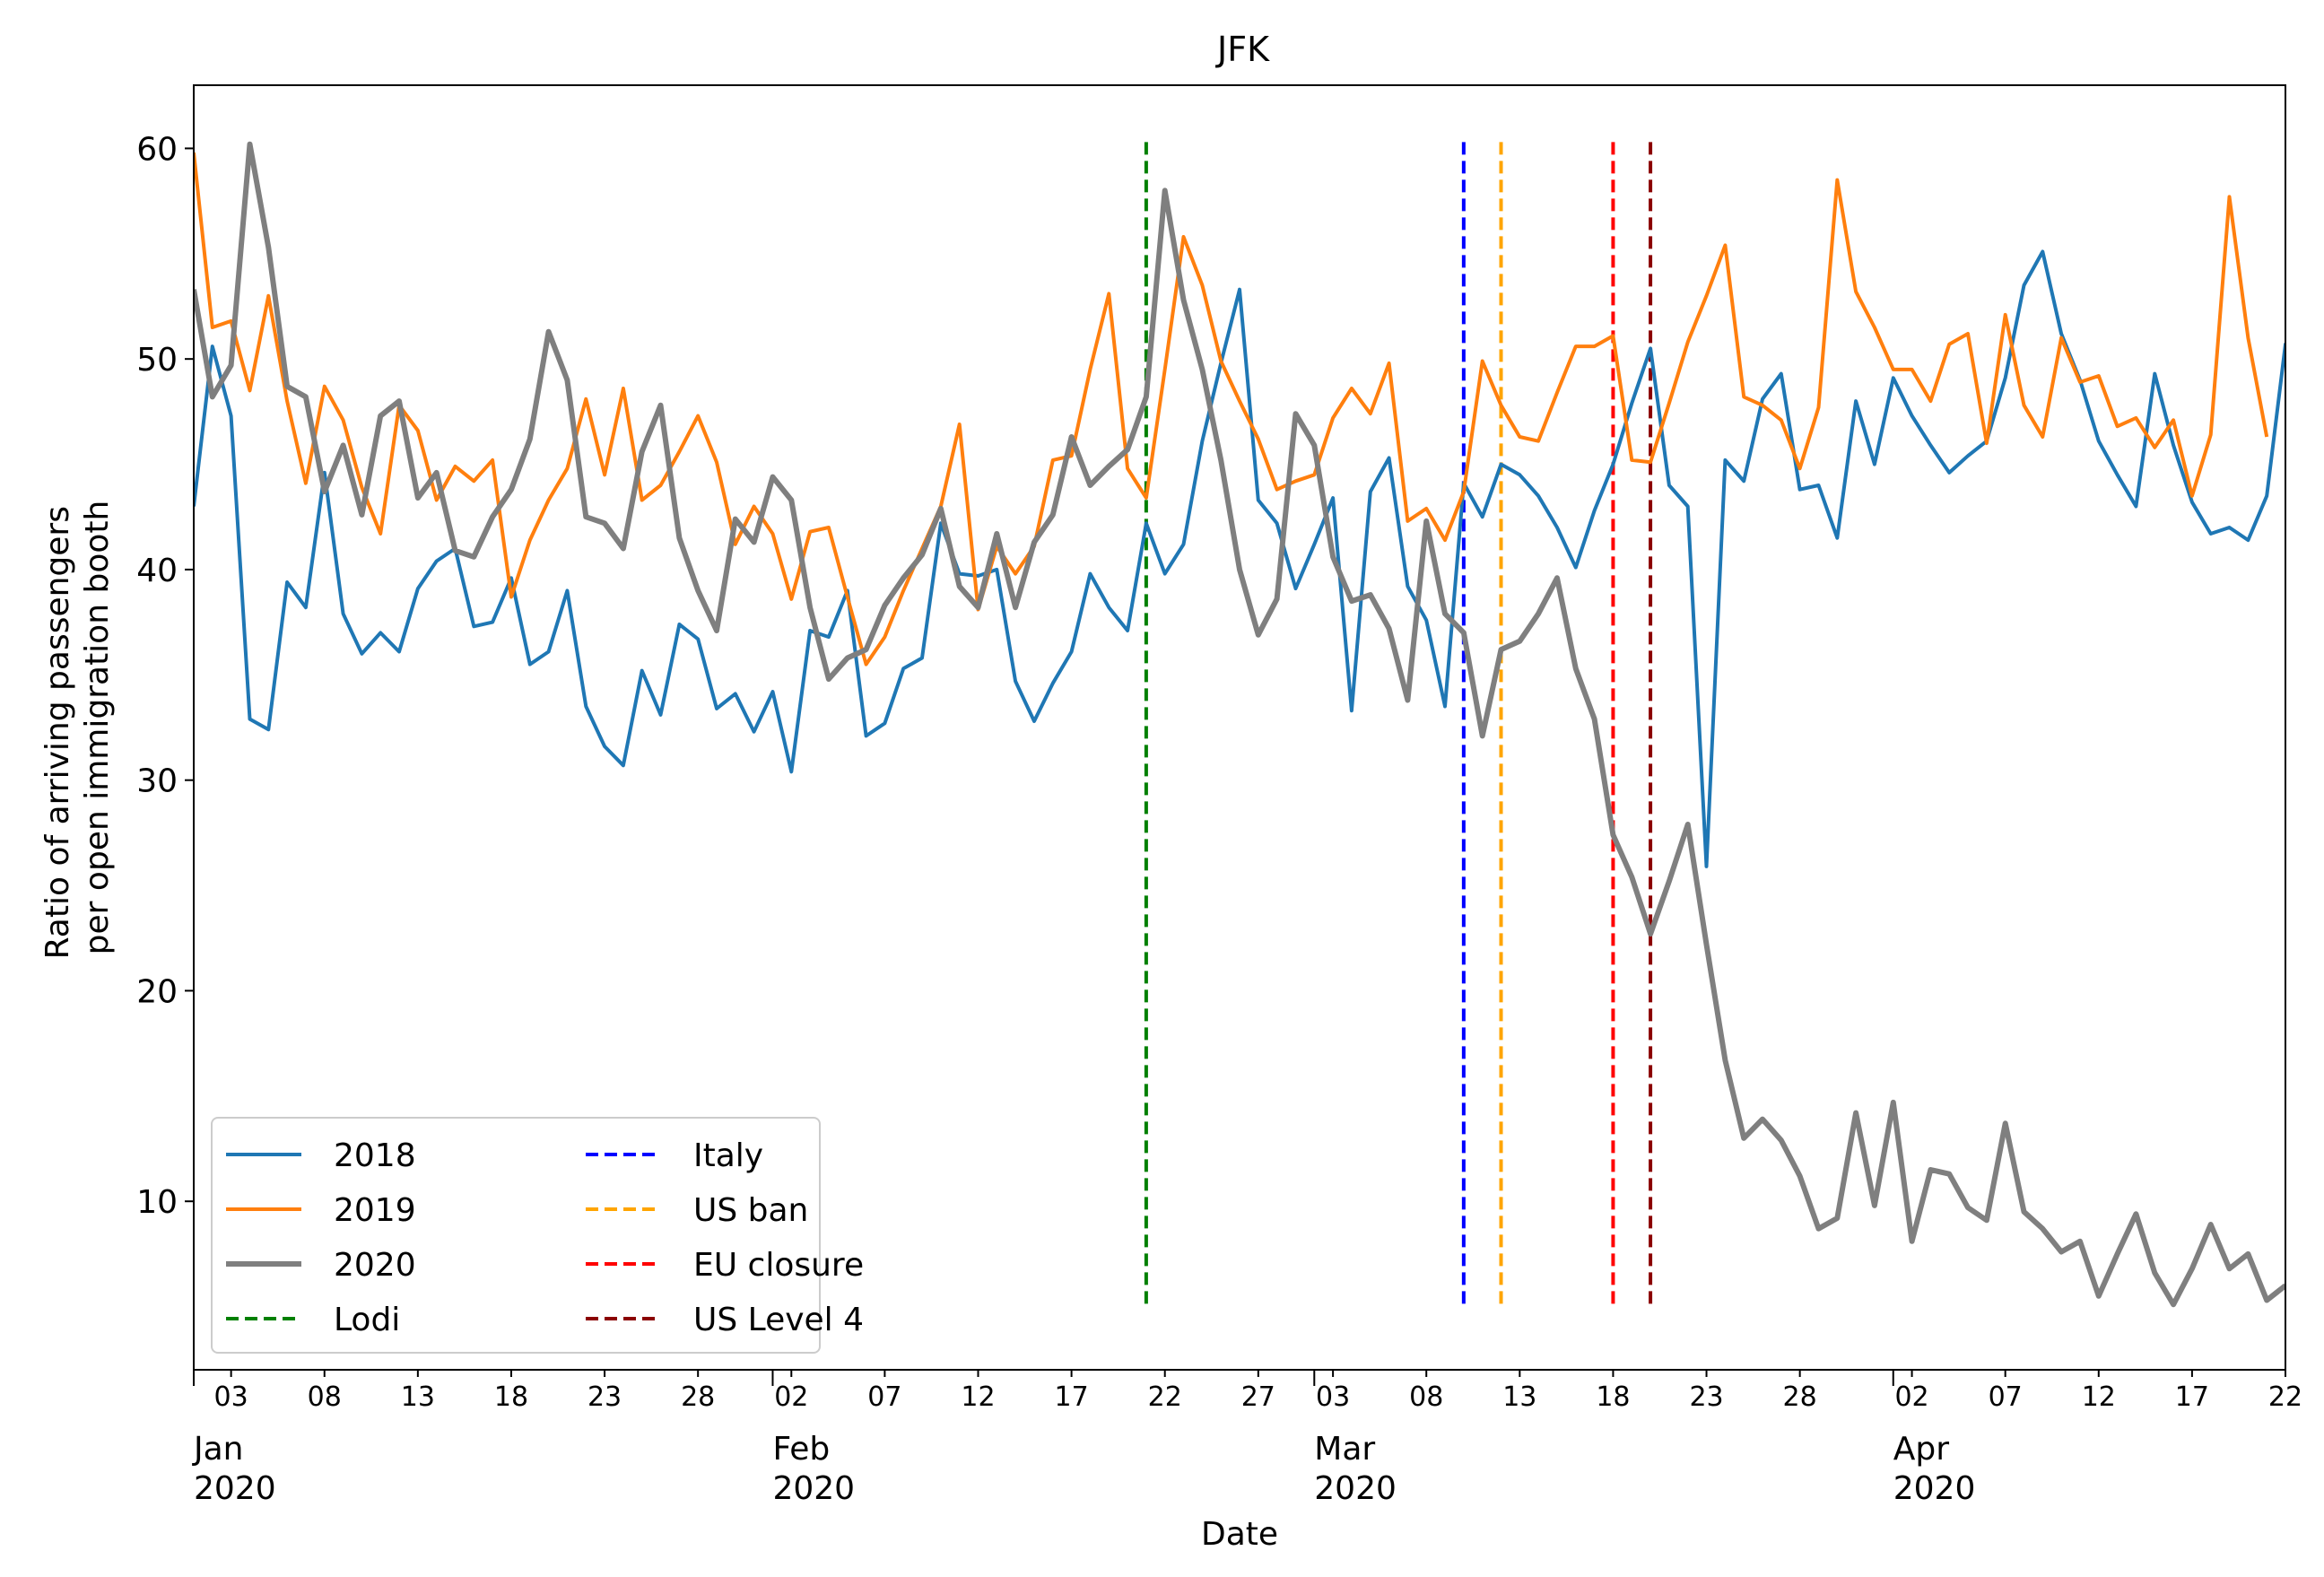 The width and height of the screenshot is (2324, 1577). I want to click on legend-box, so click(516, 1235).